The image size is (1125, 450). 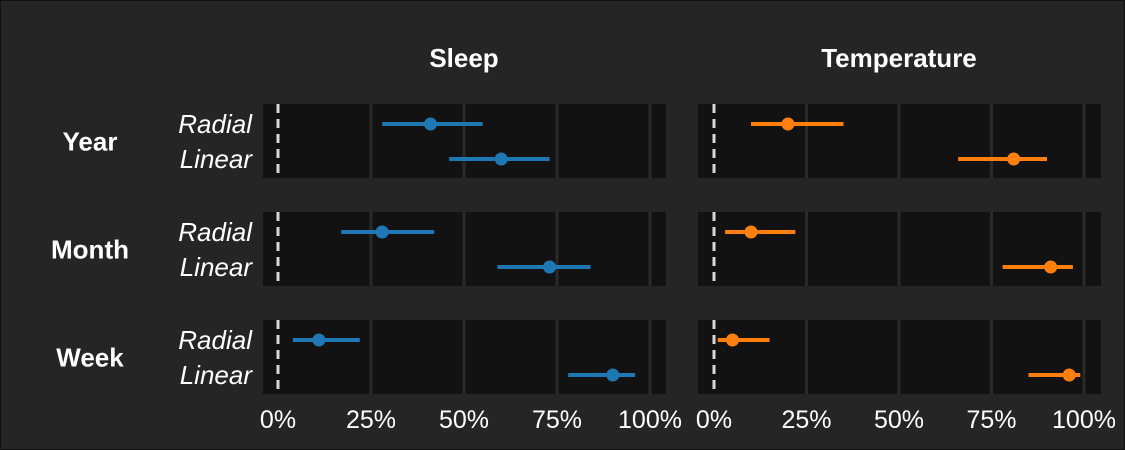 What do you see at coordinates (278, 420) in the screenshot?
I see `x-tick-label-sleep-0: 0%` at bounding box center [278, 420].